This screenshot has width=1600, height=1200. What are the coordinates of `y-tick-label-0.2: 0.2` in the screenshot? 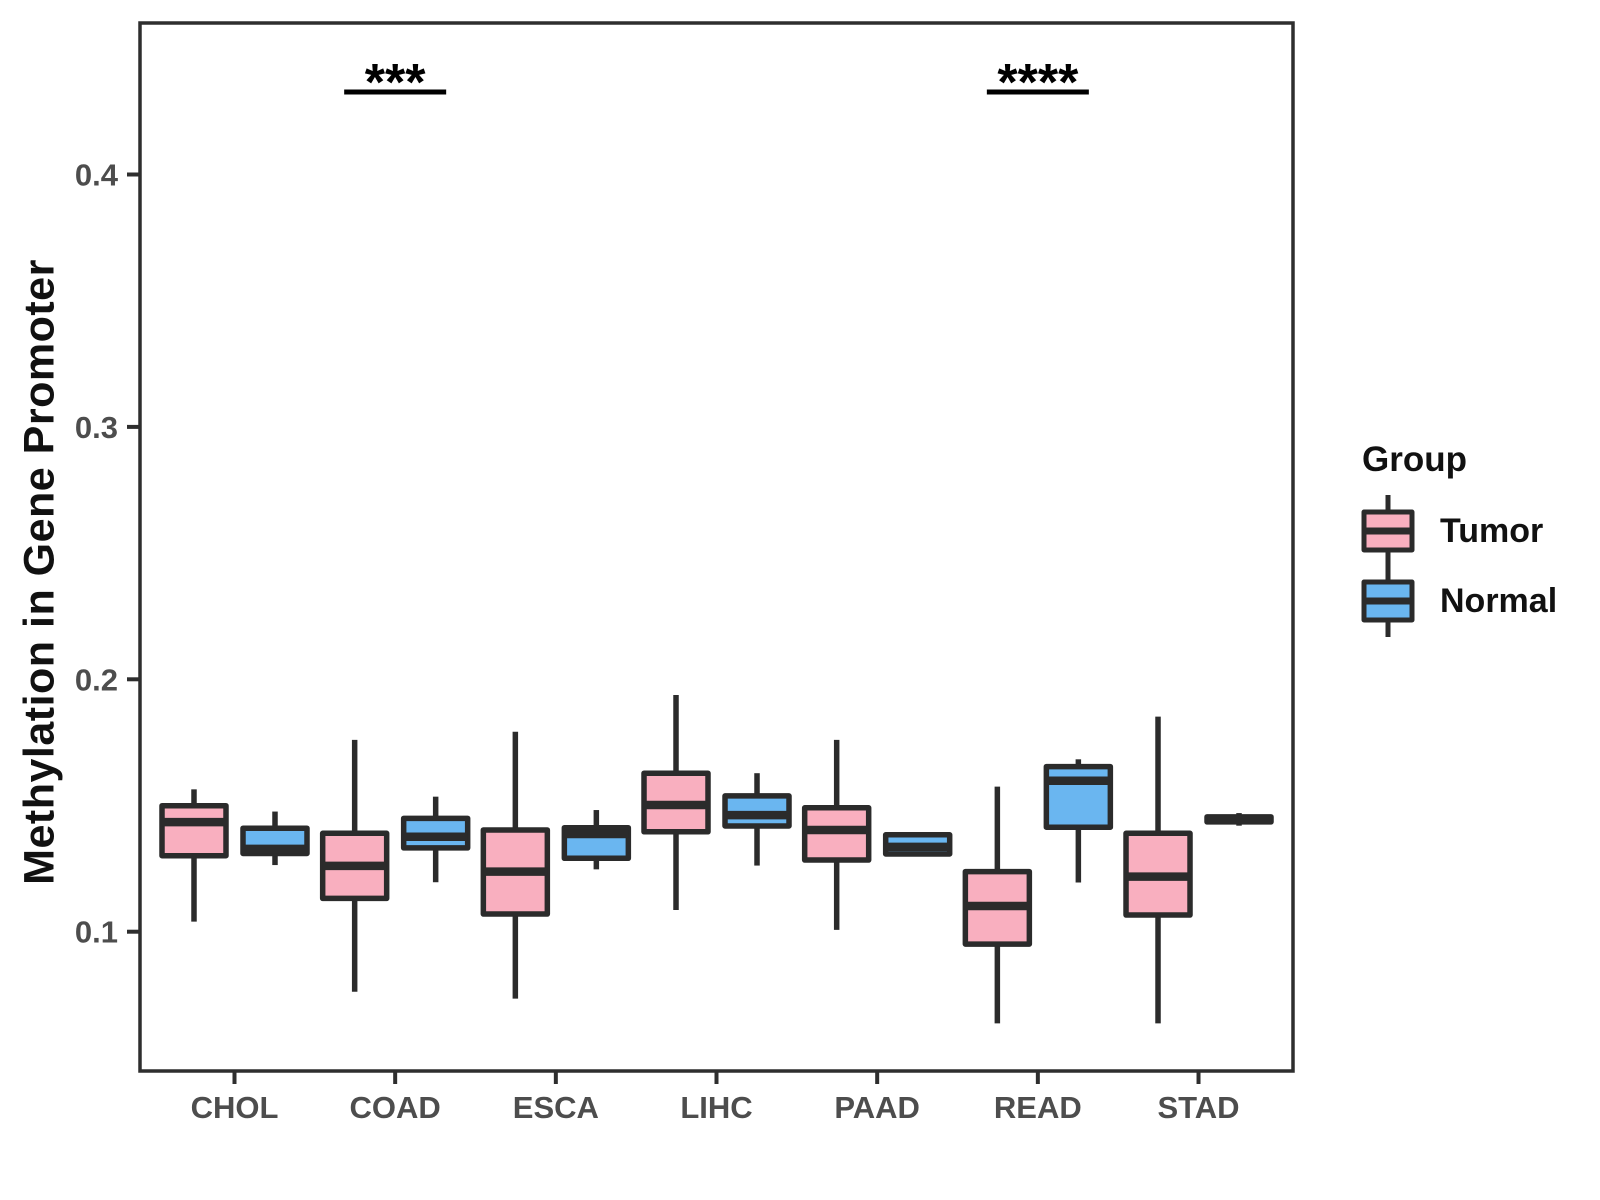 It's located at (96, 679).